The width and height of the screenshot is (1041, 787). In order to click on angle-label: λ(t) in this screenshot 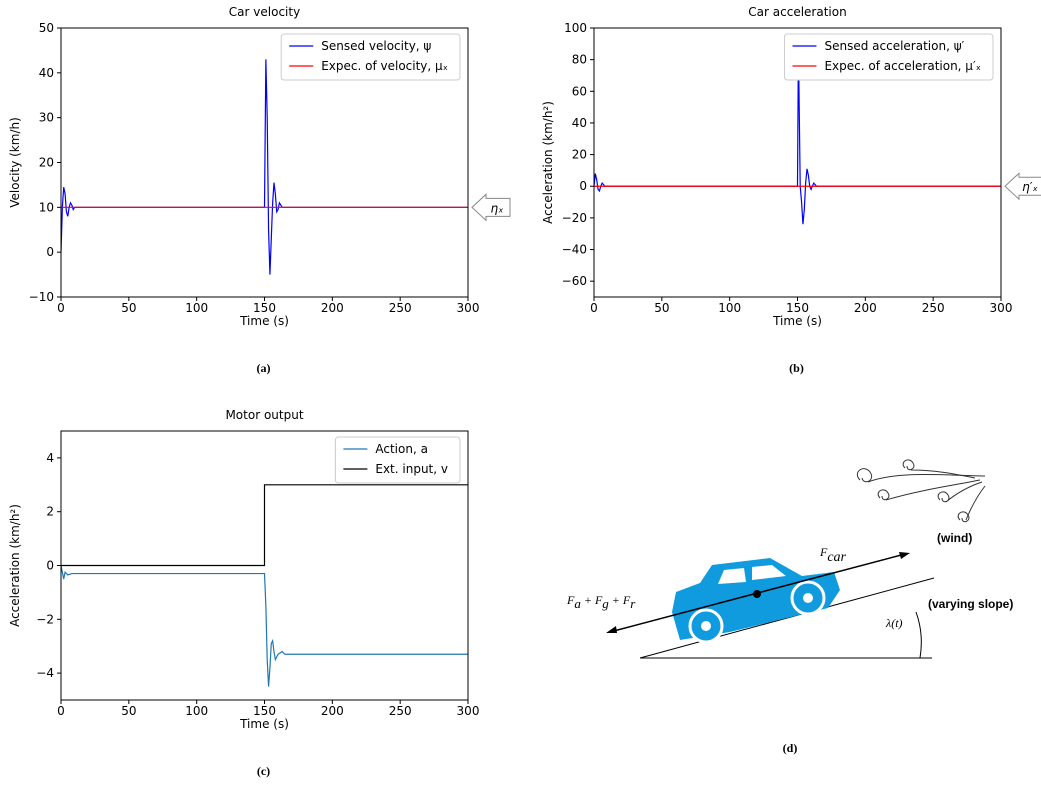, I will do `click(894, 623)`.